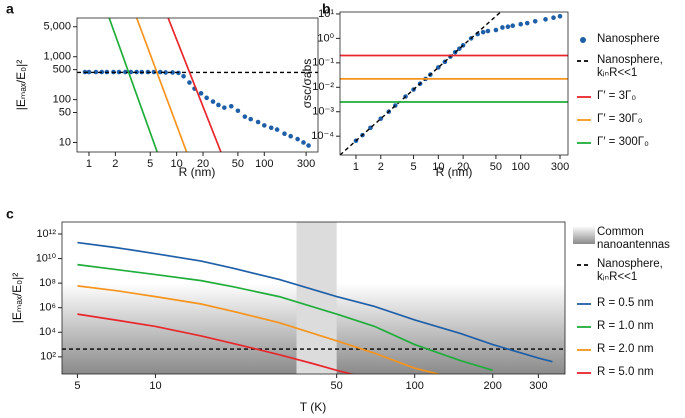 Image resolution: width=685 pixels, height=418 pixels. Describe the element at coordinates (625, 372) in the screenshot. I see `legend-label: R = 5.0 nm` at that location.